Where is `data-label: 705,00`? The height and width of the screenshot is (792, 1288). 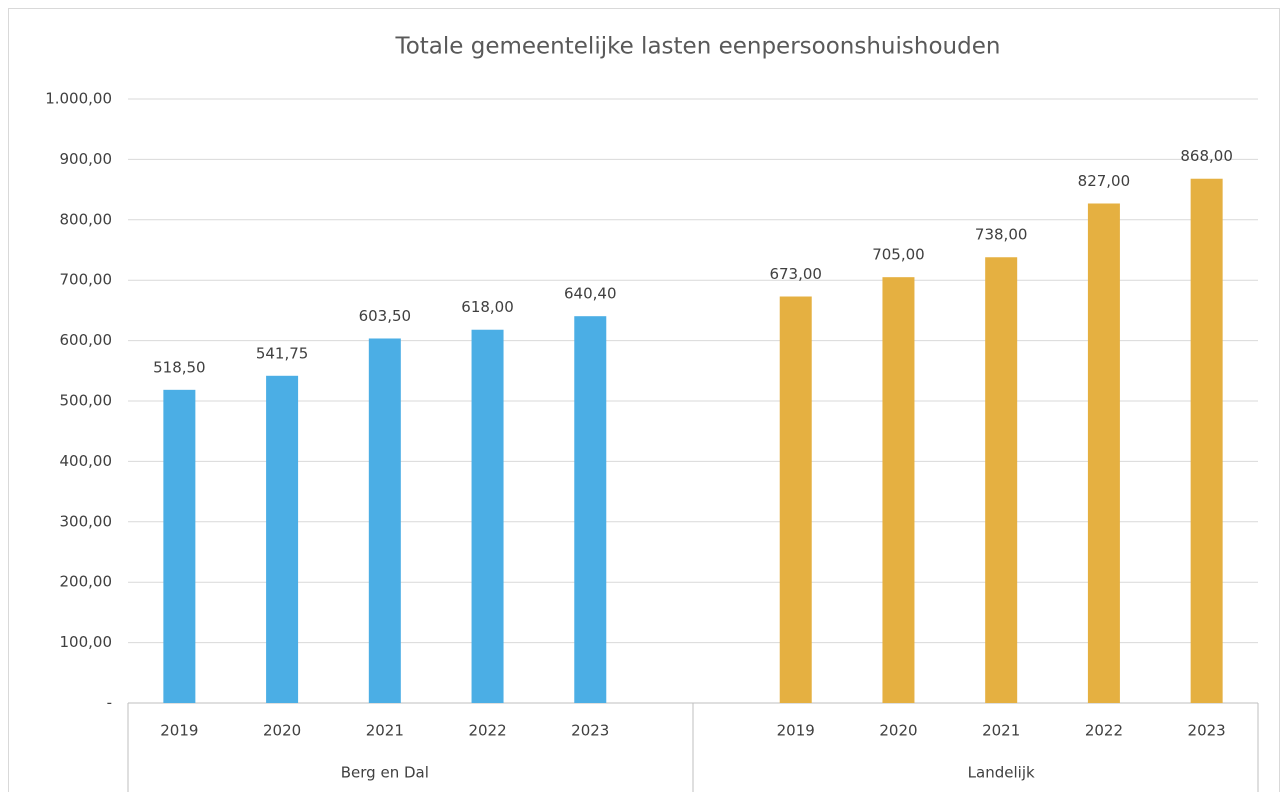 data-label: 705,00 is located at coordinates (898, 255).